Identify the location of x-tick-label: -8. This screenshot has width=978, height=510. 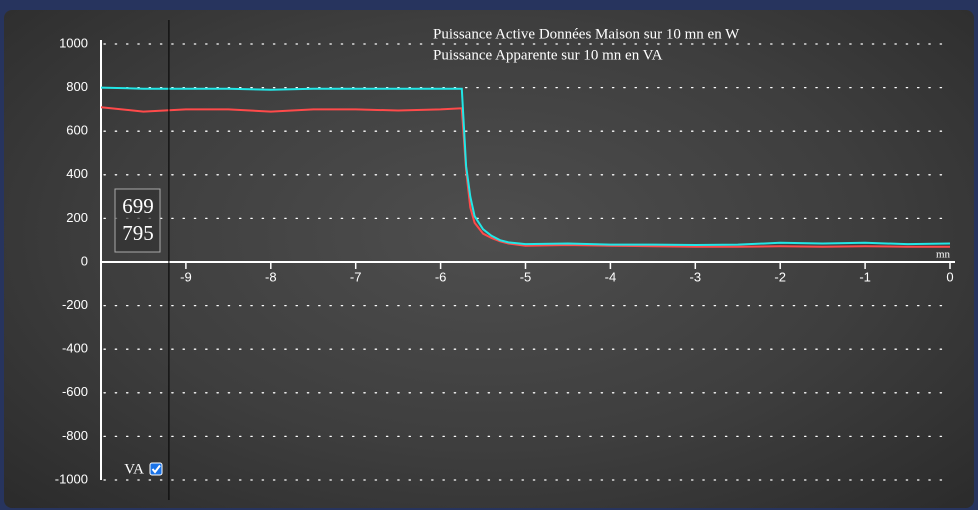
(271, 276).